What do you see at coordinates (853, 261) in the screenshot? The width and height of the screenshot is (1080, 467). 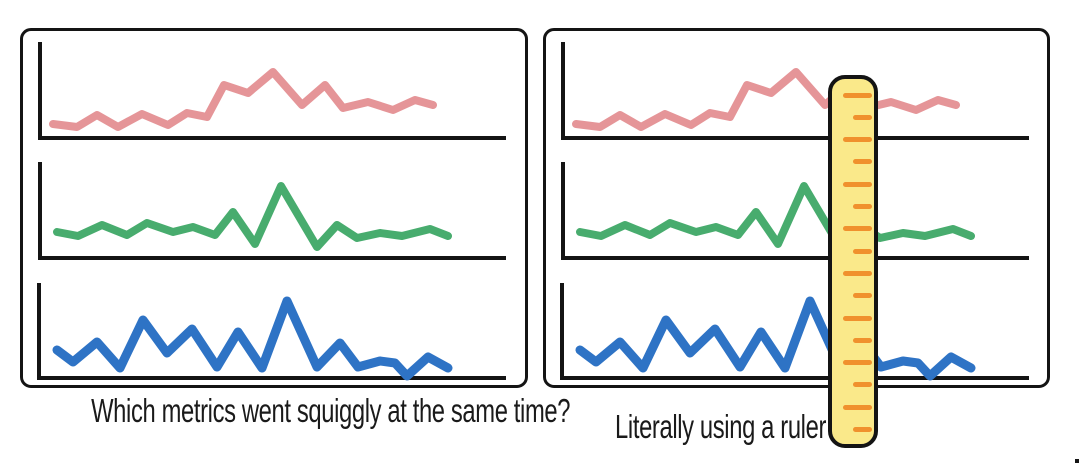 I see `ruler` at bounding box center [853, 261].